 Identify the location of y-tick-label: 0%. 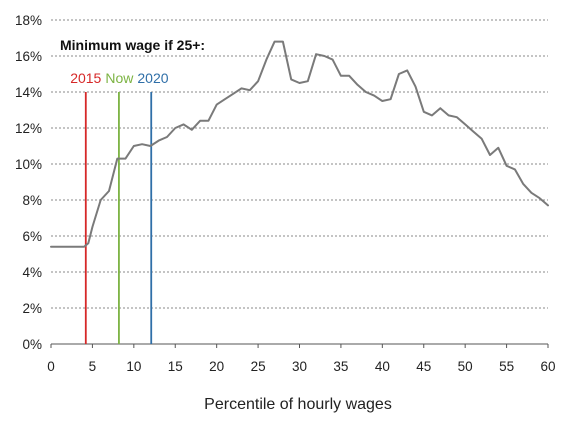
(32, 344).